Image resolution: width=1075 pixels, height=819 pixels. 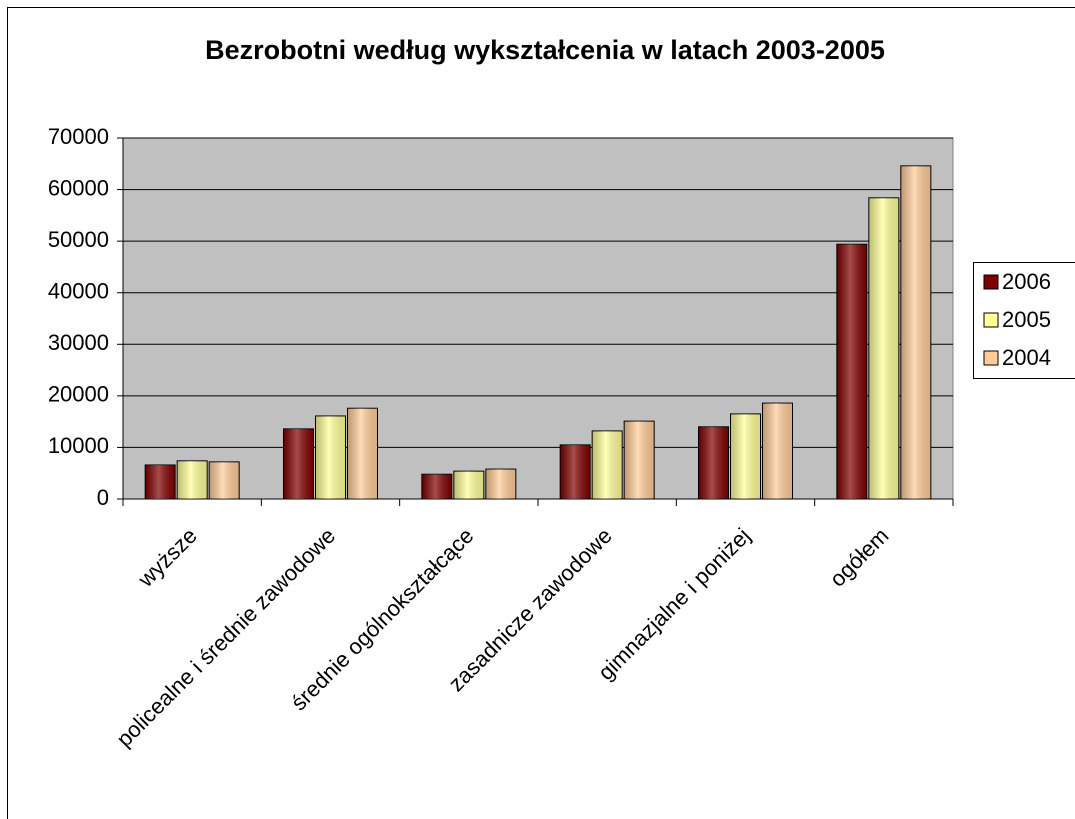 I want to click on y-tick-label: 10000, so click(x=78, y=445).